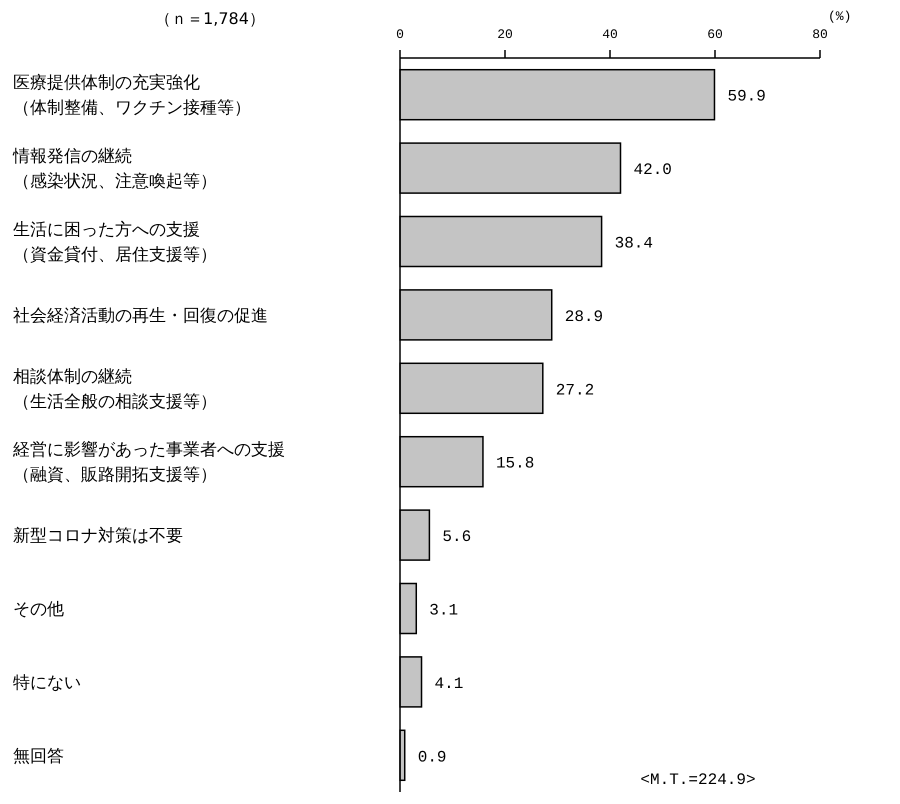 The height and width of the screenshot is (804, 900). I want to click on value-label: 27.2, so click(575, 390).